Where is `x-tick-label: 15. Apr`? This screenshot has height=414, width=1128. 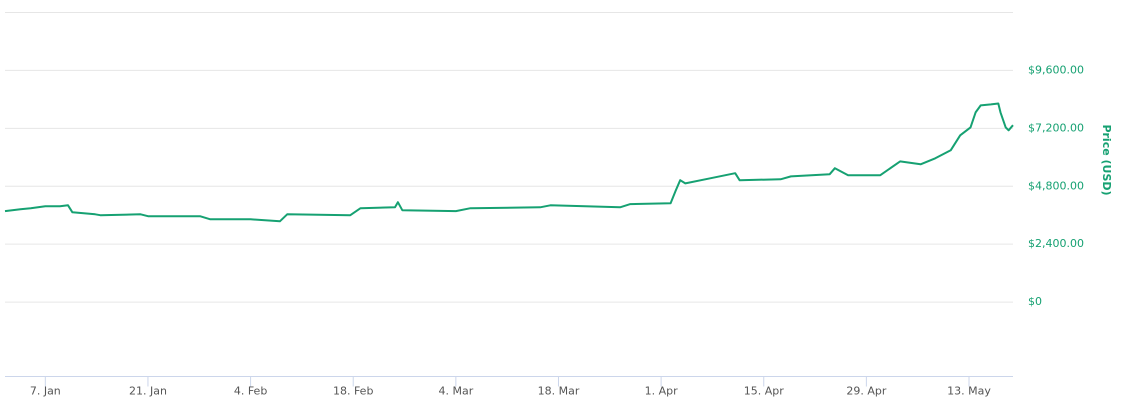 x-tick-label: 15. Apr is located at coordinates (764, 391).